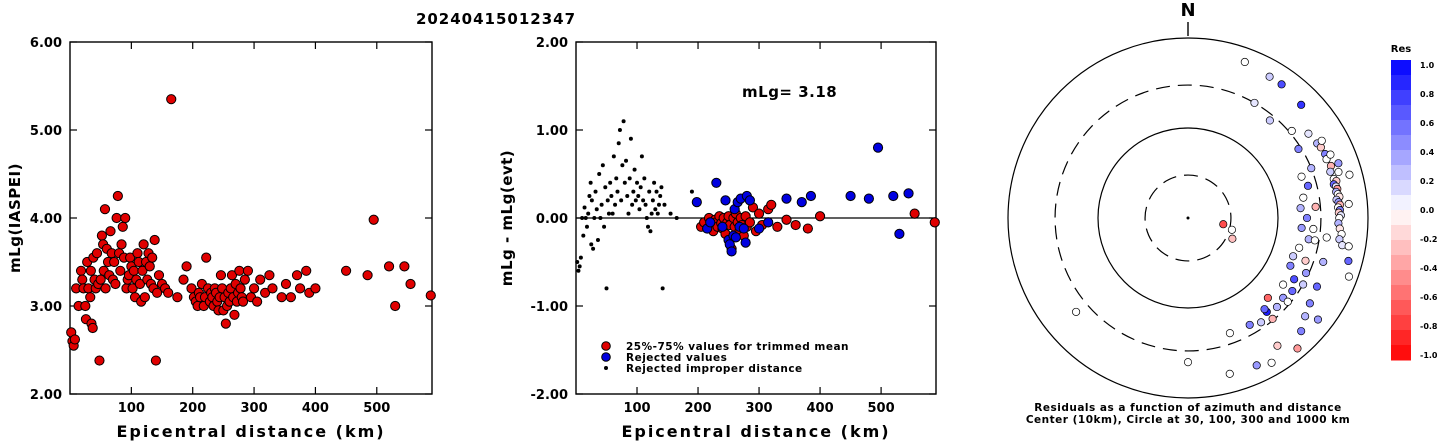 The height and width of the screenshot is (445, 1437). Describe the element at coordinates (15, 218) in the screenshot. I see `y-axis-label: mLg(IASPEI)` at that location.